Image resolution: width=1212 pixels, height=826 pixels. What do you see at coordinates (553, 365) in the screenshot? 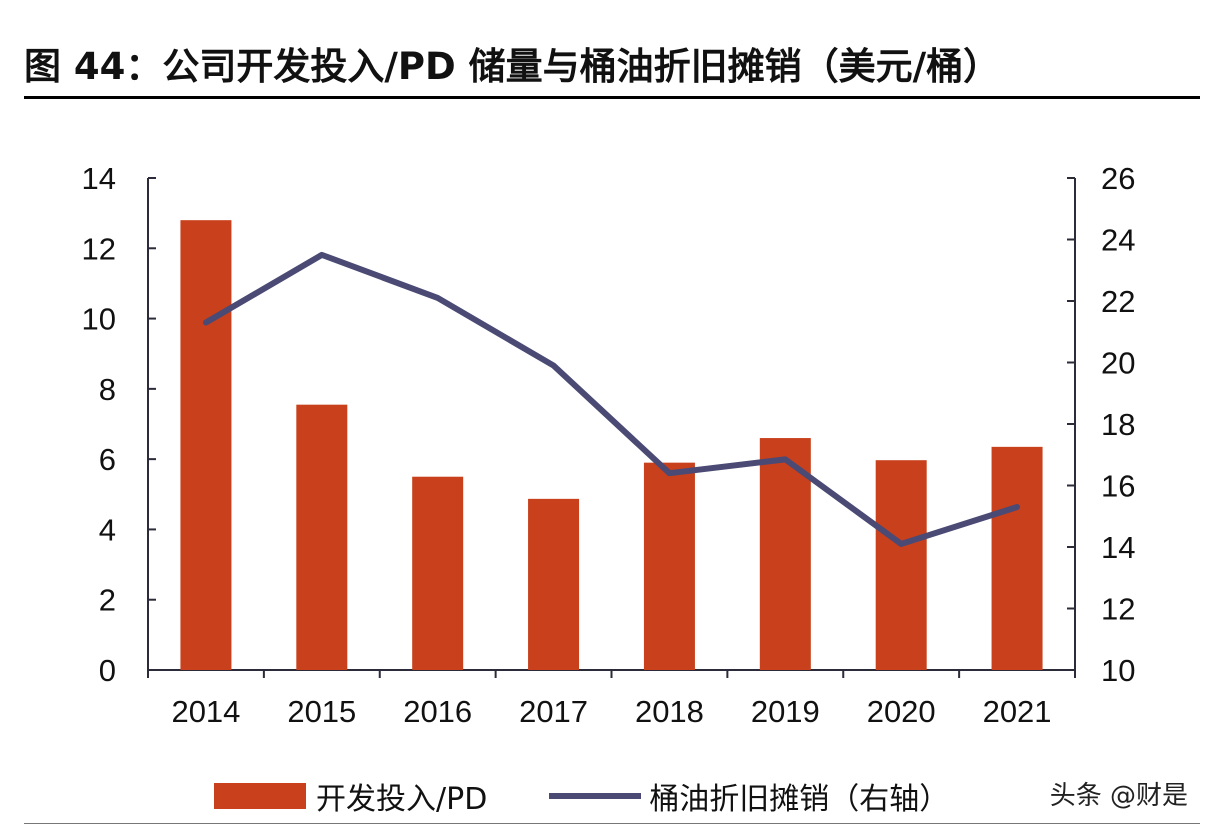
I see `line-point-2017` at bounding box center [553, 365].